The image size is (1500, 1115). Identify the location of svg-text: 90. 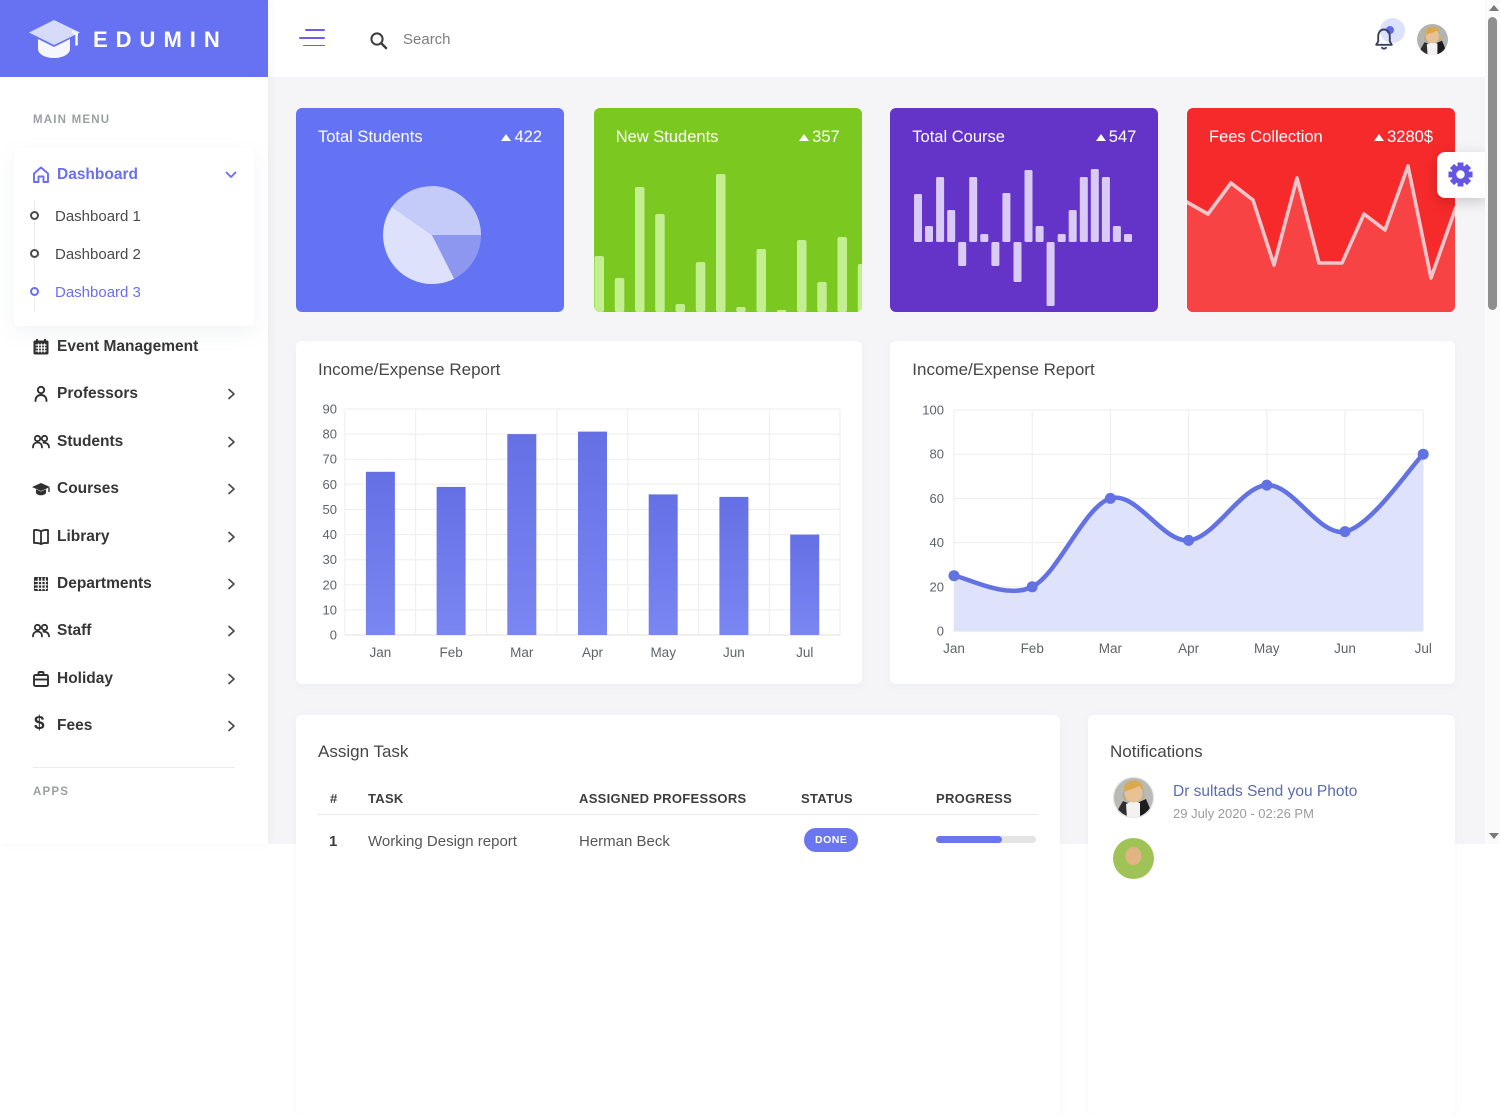
(330, 409).